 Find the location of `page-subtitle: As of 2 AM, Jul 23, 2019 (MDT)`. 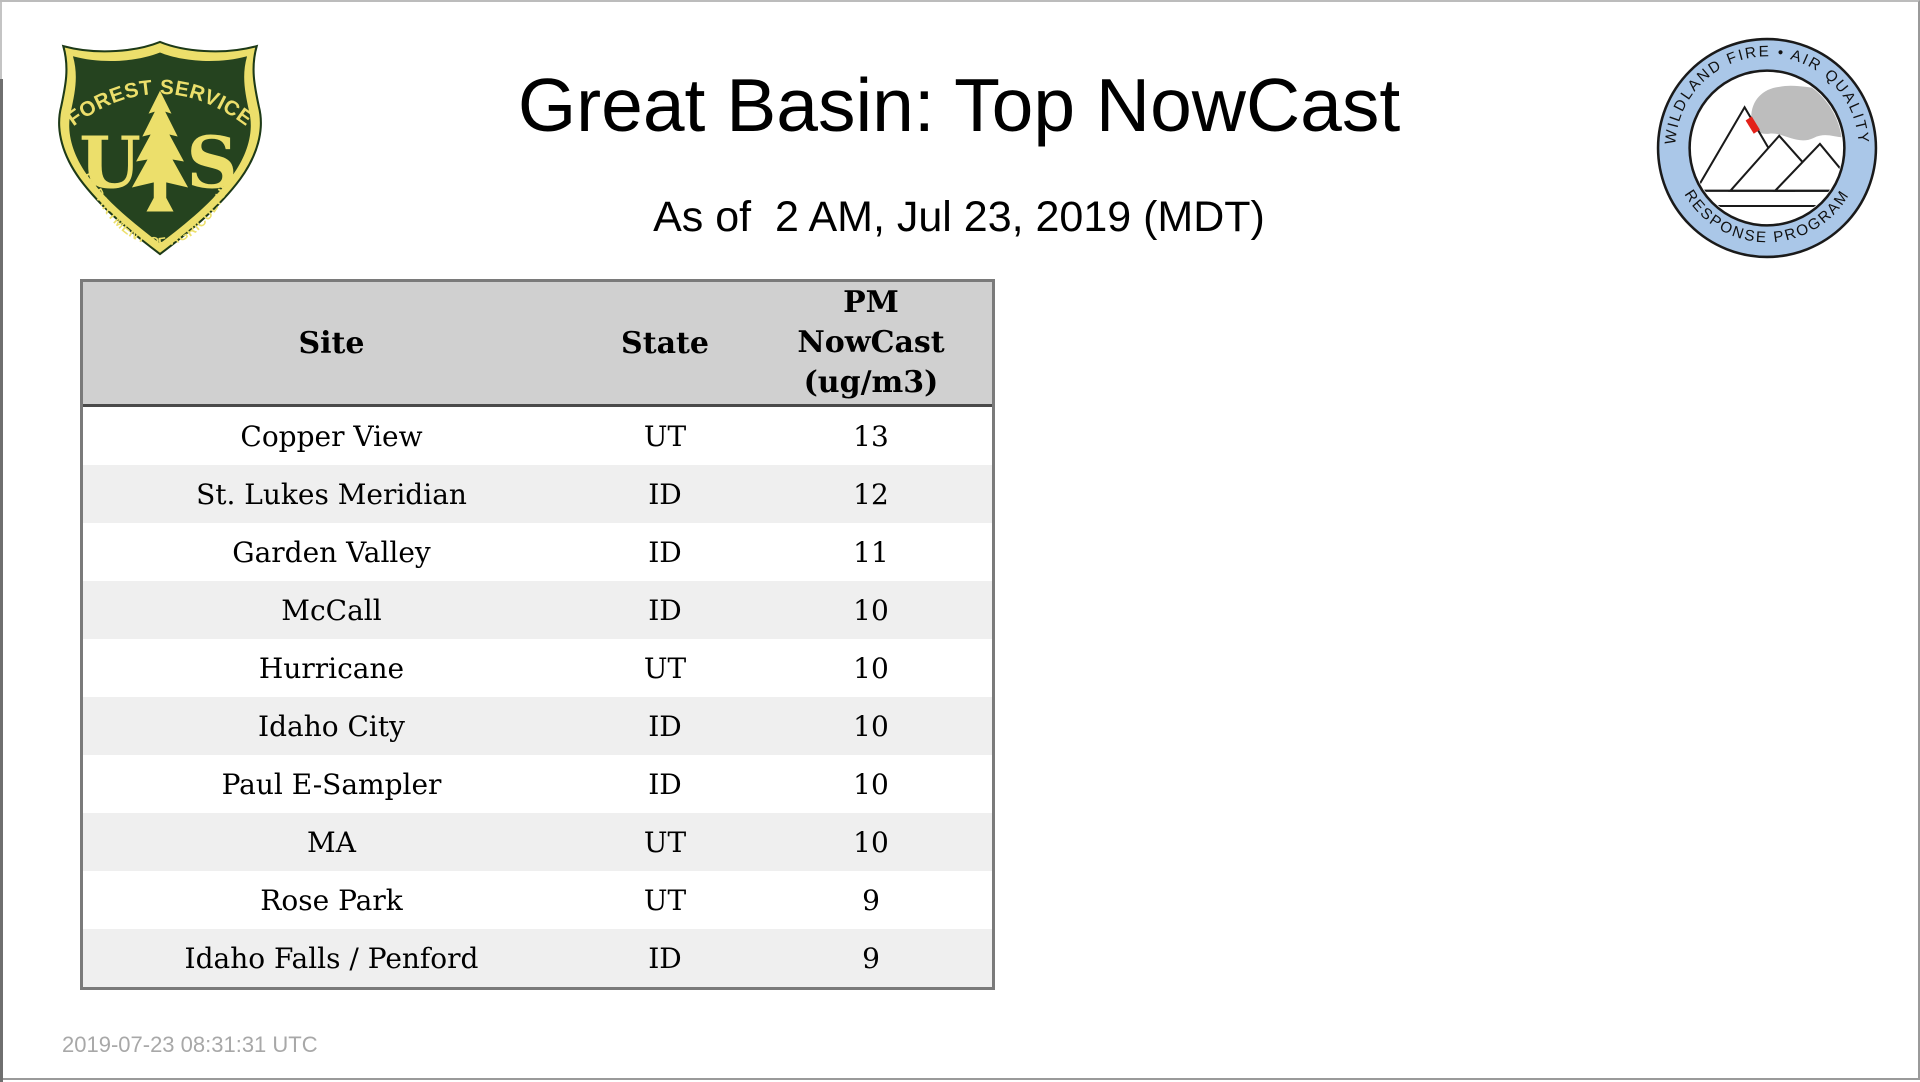

page-subtitle: As of 2 AM, Jul 23, 2019 (MDT) is located at coordinates (959, 217).